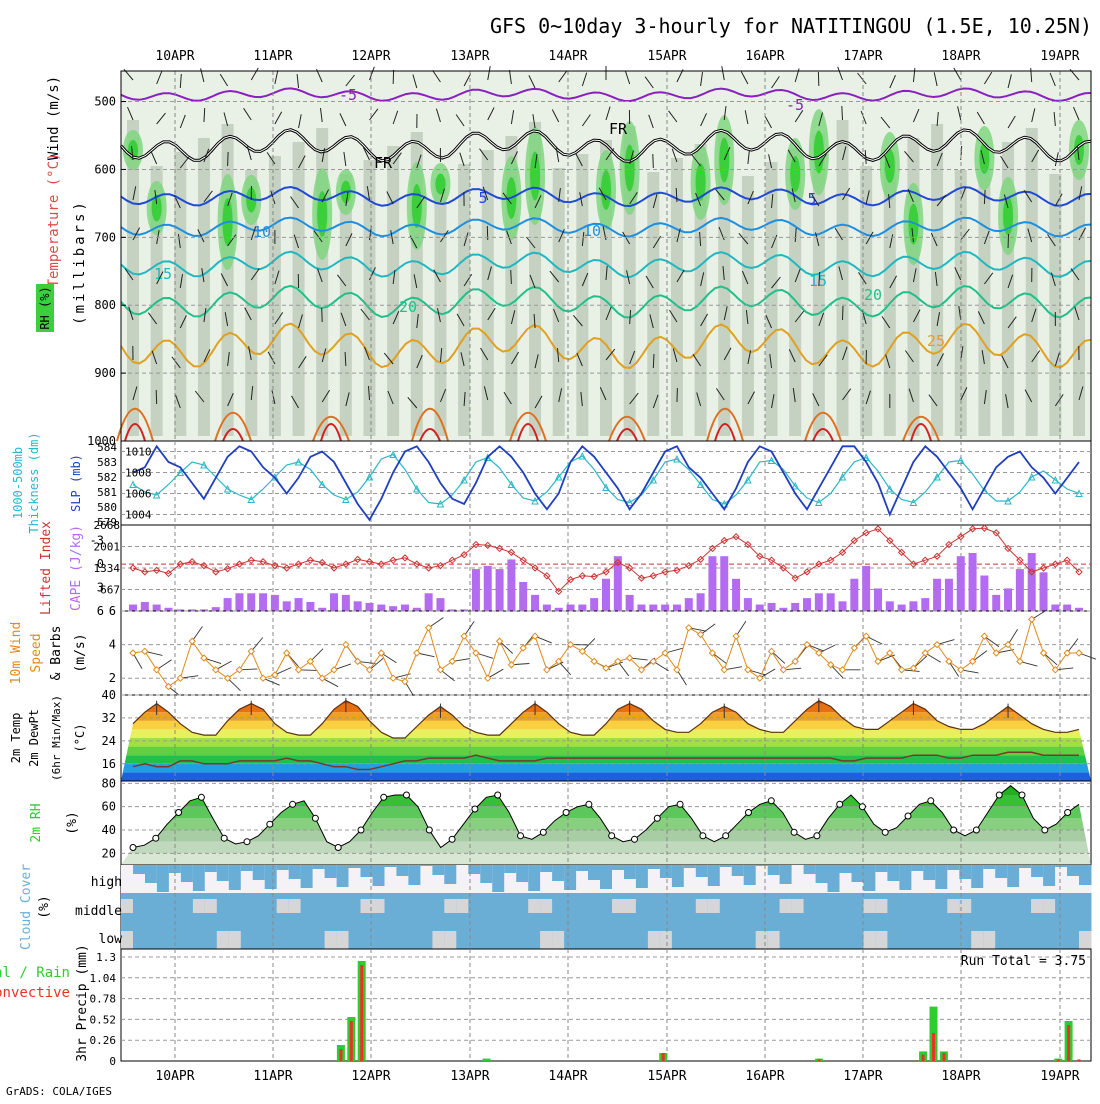 This screenshot has height=1104, width=1100. I want to click on temp2m-label-2: 2m DewPt, so click(34, 738).